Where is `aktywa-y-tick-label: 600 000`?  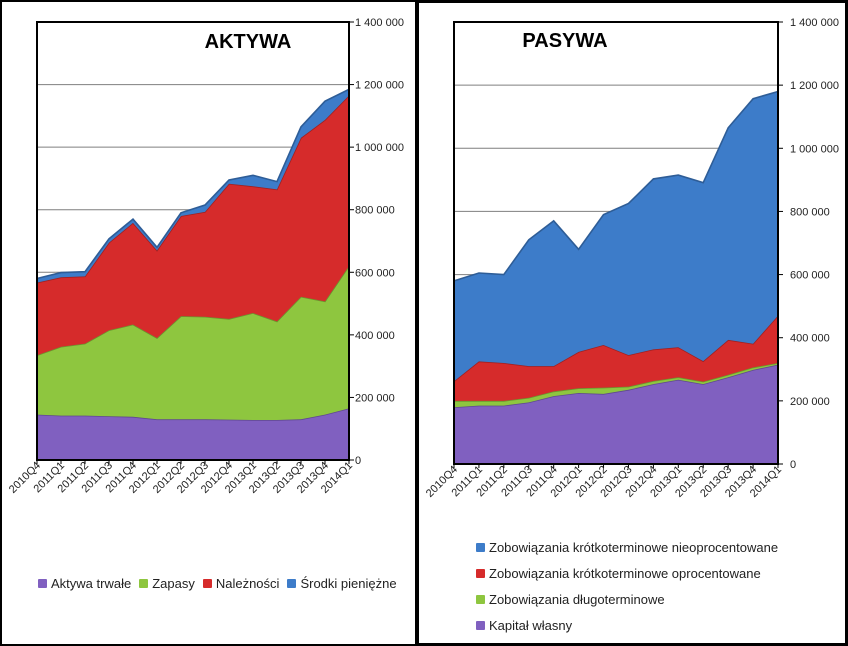 aktywa-y-tick-label: 600 000 is located at coordinates (375, 273).